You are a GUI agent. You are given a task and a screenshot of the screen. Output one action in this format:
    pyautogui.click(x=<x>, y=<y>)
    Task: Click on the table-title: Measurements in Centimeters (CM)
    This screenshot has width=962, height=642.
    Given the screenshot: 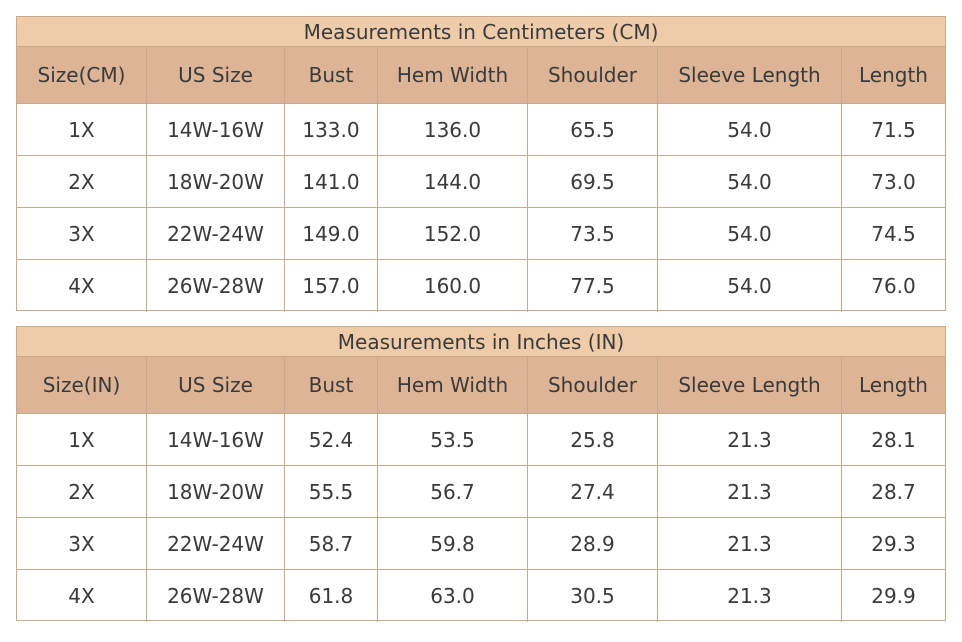 What is the action you would take?
    pyautogui.click(x=481, y=32)
    